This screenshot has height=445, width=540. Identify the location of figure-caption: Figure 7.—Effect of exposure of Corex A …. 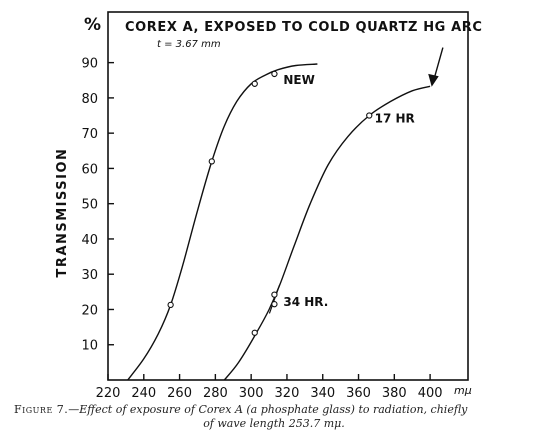
(274, 417).